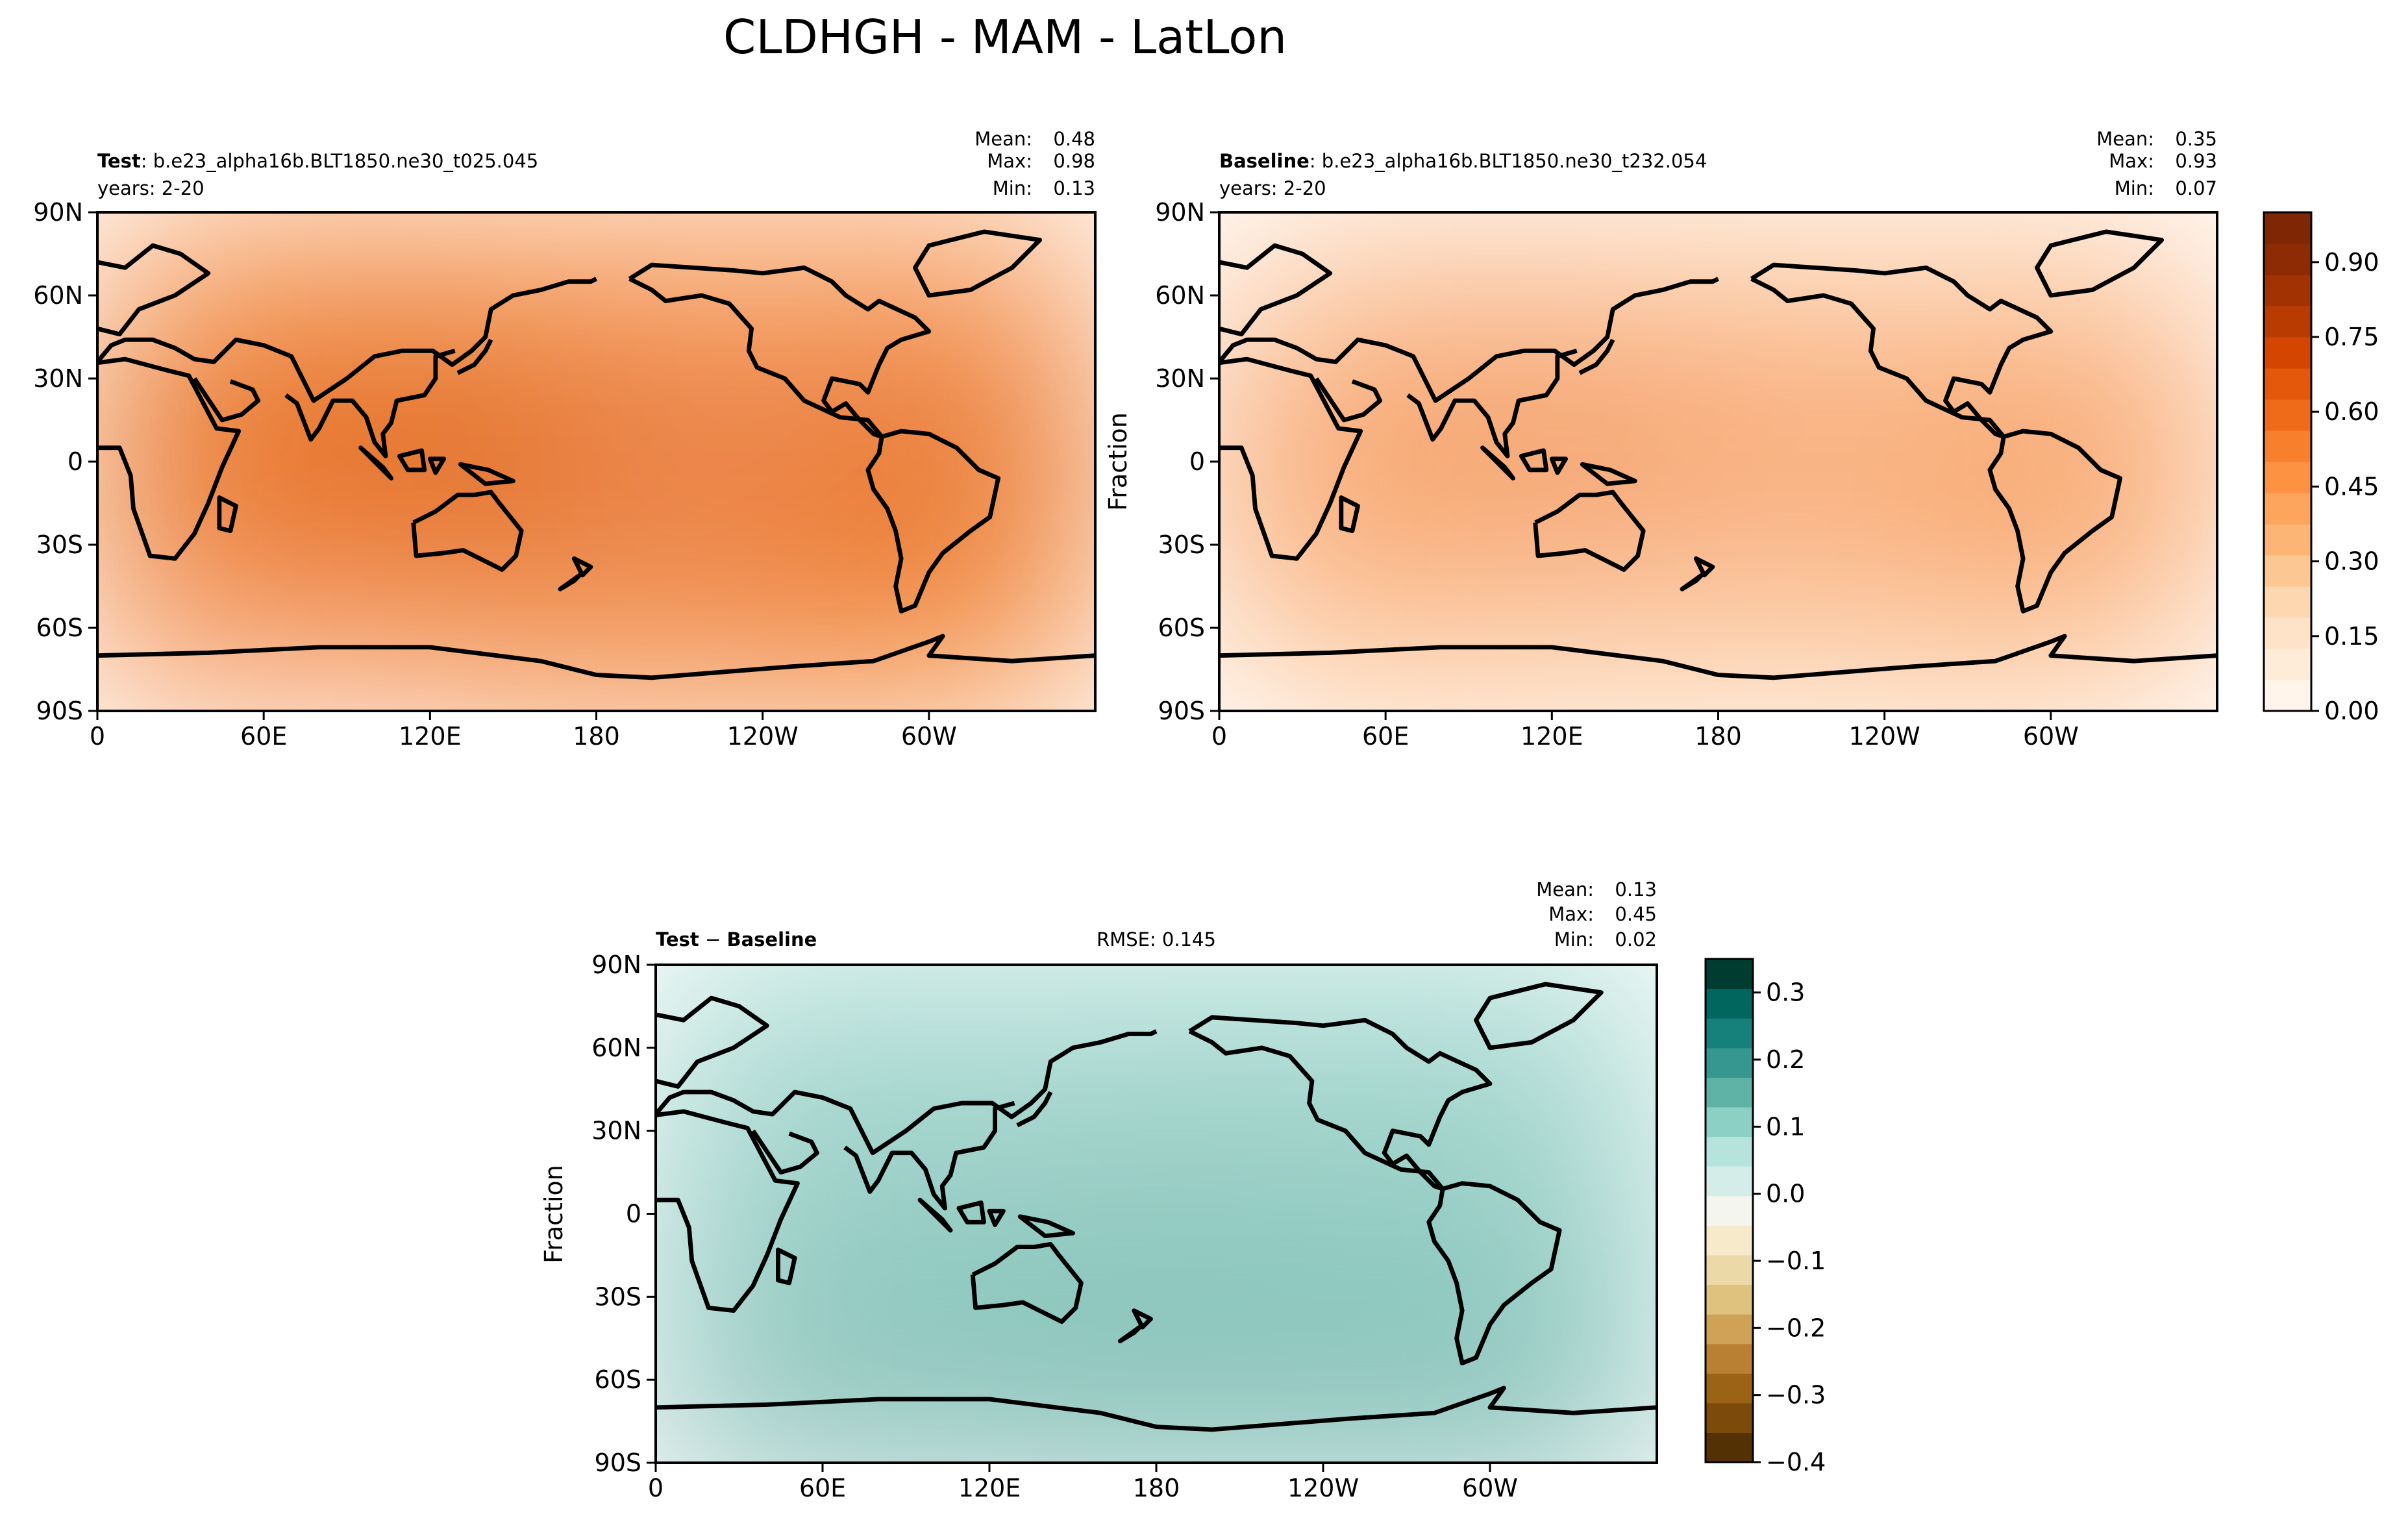 This screenshot has height=1529, width=2408. I want to click on baseline-min-label: Min:, so click(2134, 188).